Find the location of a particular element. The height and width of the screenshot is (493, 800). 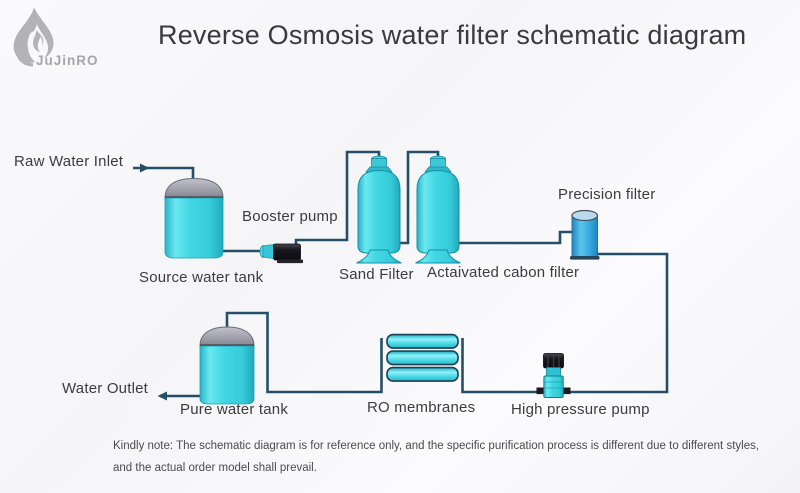

outlet-arrow-icon is located at coordinates (162, 396).